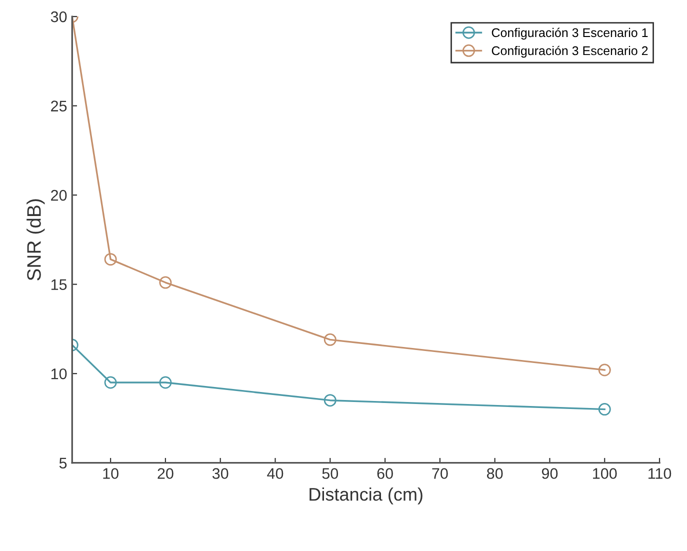 The height and width of the screenshot is (551, 687). What do you see at coordinates (220, 473) in the screenshot?
I see `x-tick-label: 30` at bounding box center [220, 473].